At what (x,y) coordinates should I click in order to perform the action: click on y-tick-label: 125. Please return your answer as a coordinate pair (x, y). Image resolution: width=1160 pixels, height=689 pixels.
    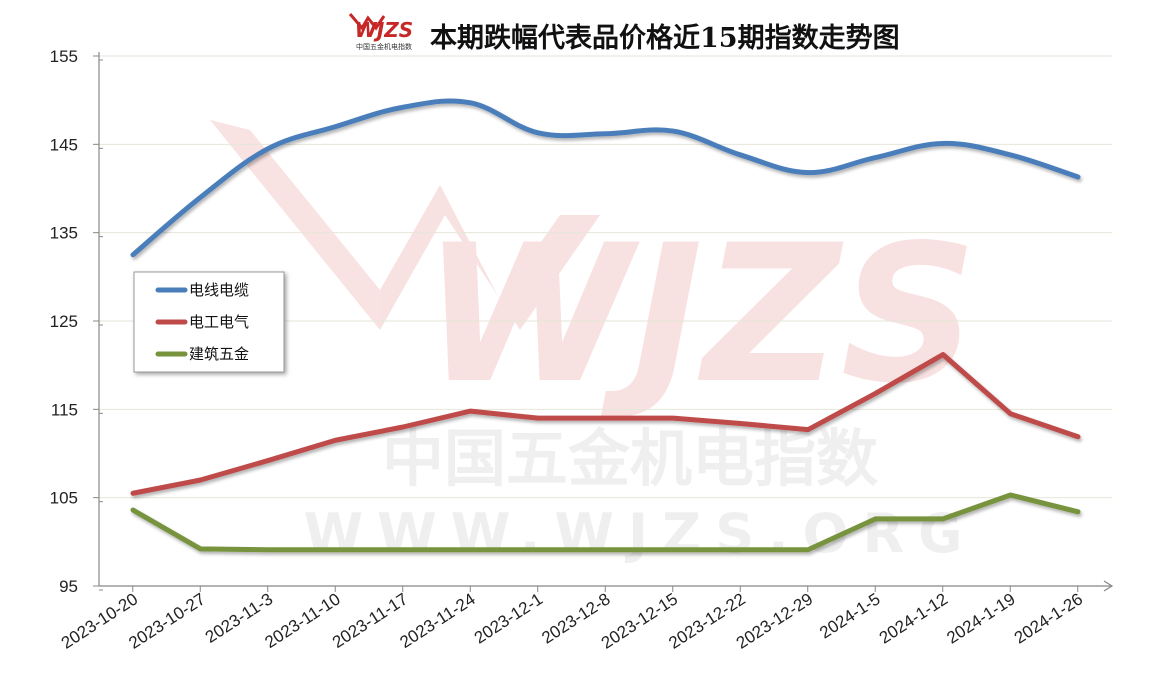
    Looking at the image, I should click on (64, 321).